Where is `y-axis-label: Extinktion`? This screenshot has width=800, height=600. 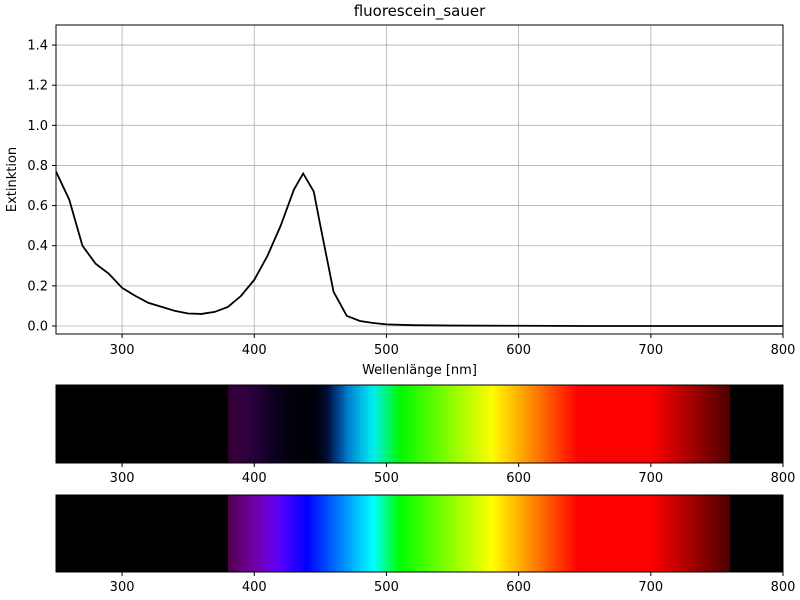
y-axis-label: Extinktion is located at coordinates (12, 179).